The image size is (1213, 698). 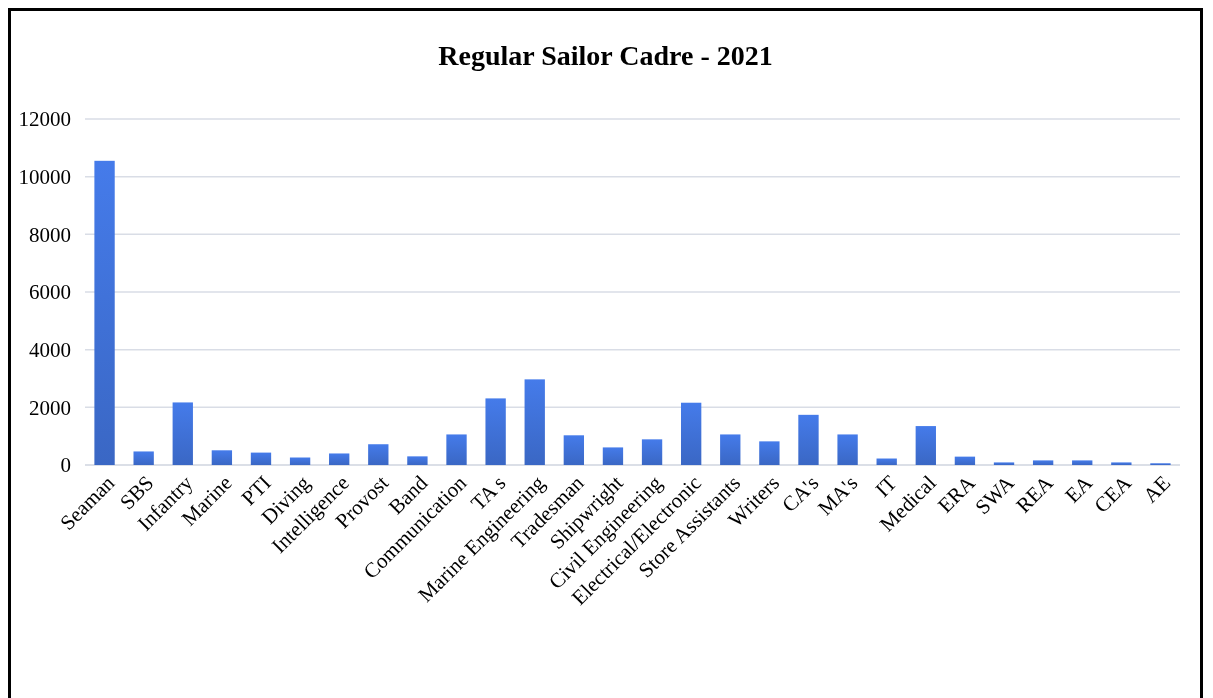 What do you see at coordinates (50, 292) in the screenshot?
I see `y-tick-label: 6000` at bounding box center [50, 292].